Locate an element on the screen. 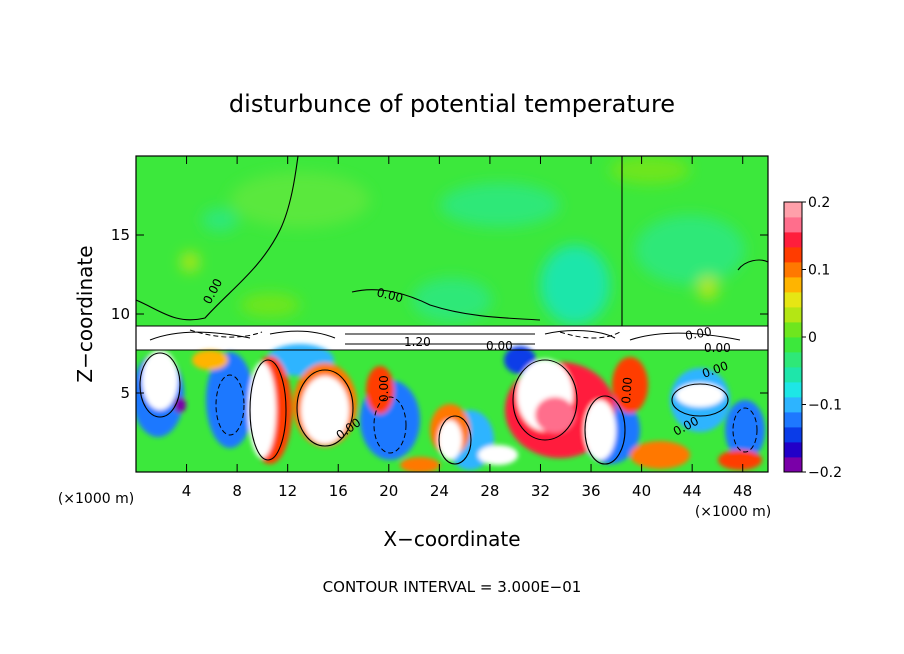 This screenshot has height=654, width=904. x-axis-title: X−coordinate is located at coordinates (451, 539).